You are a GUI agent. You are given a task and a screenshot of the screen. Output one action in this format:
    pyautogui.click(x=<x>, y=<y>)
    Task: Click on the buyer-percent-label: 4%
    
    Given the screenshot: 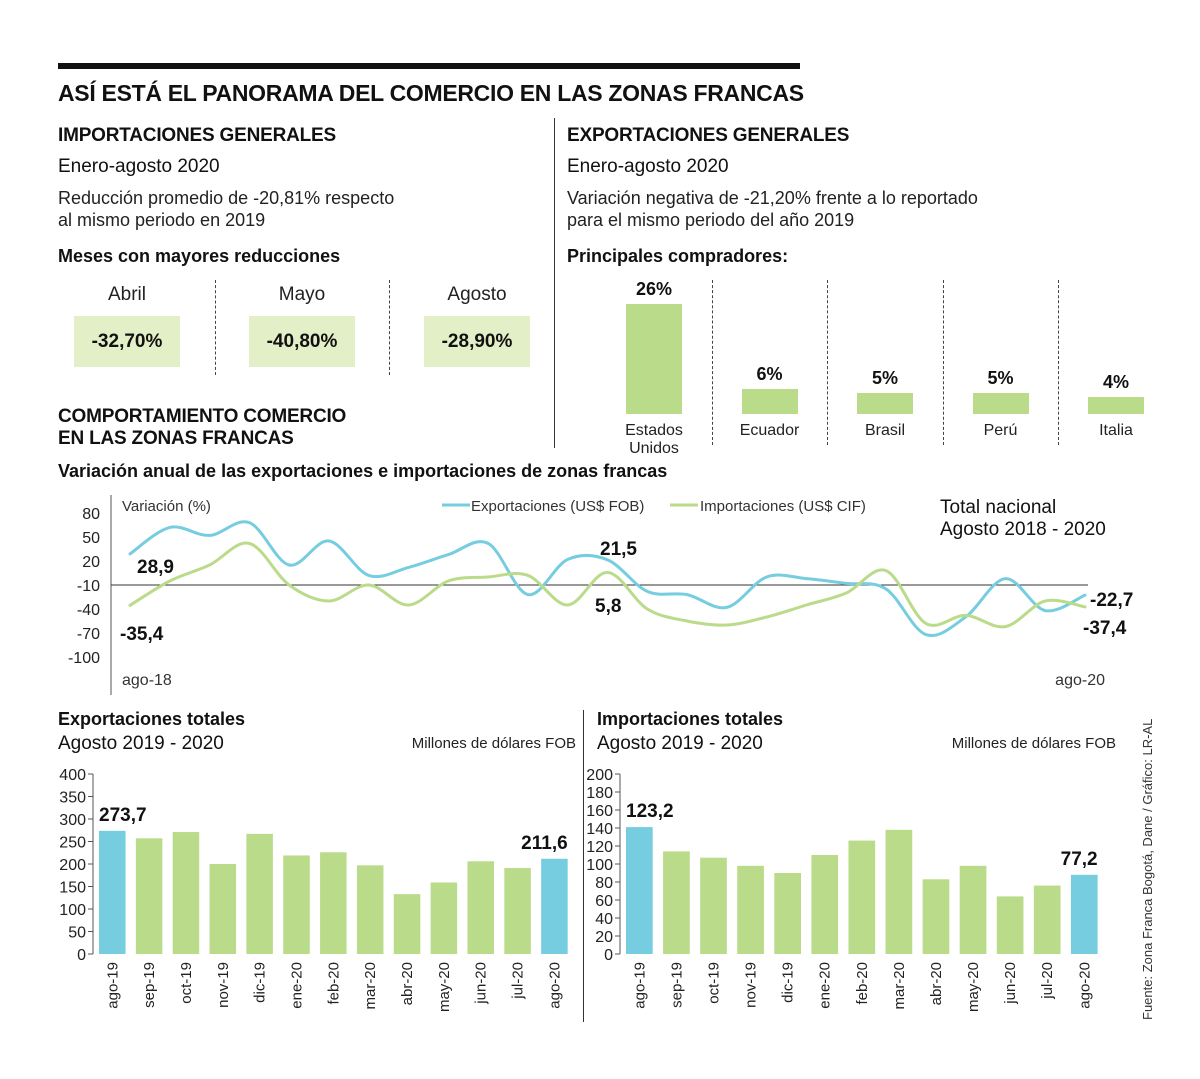 What is the action you would take?
    pyautogui.click(x=1115, y=382)
    